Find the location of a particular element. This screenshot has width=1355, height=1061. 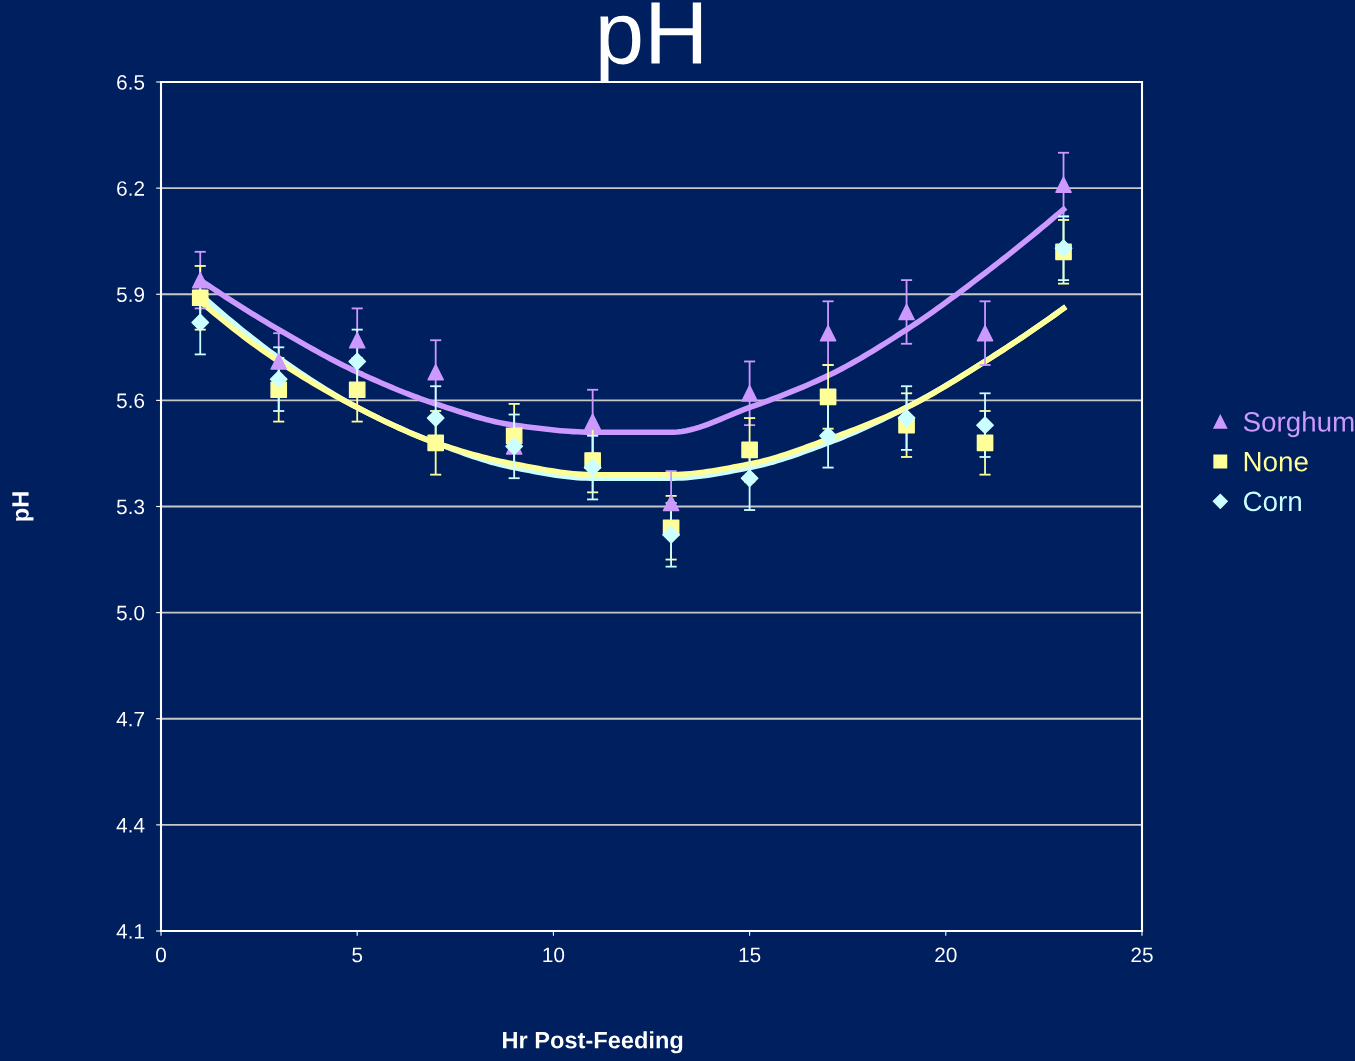

y-tick-label: 6.5 is located at coordinates (131, 82).